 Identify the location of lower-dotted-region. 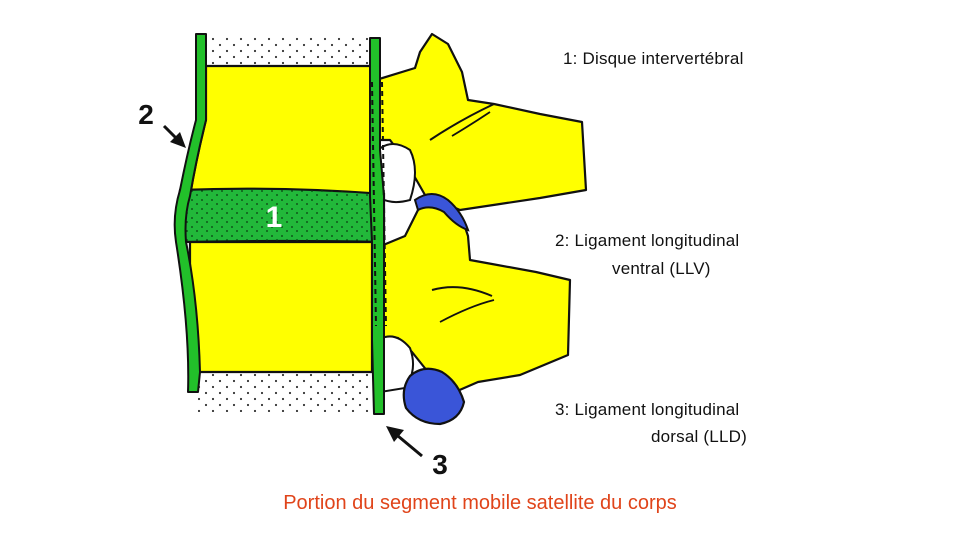
(287, 392).